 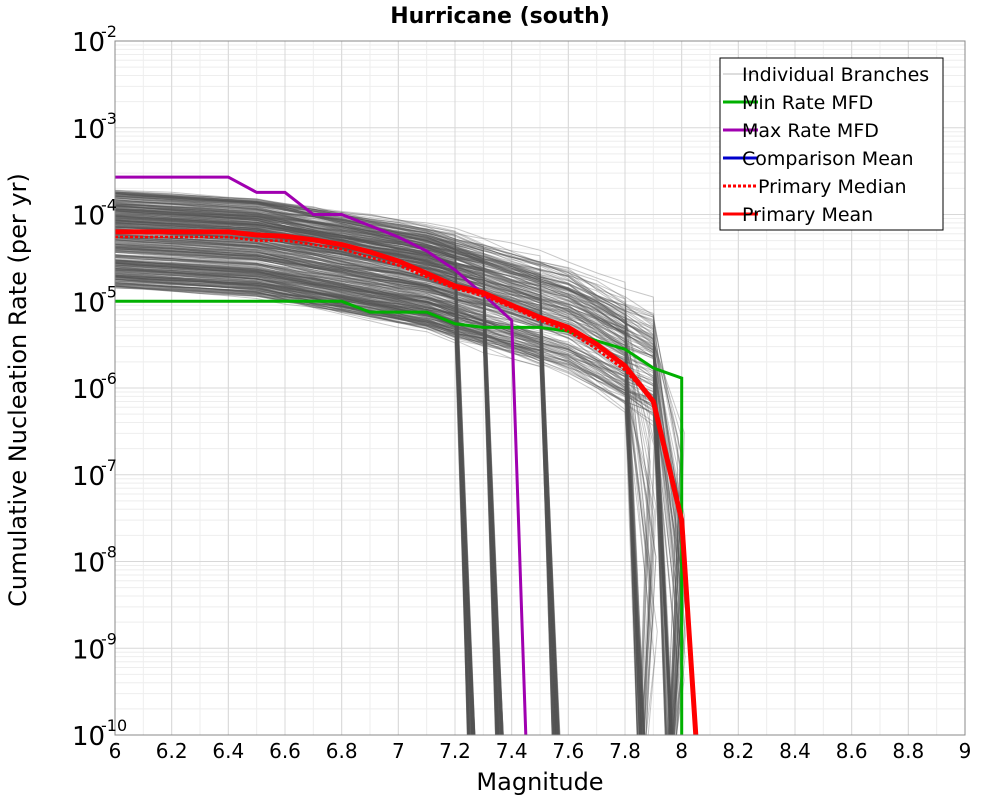 What do you see at coordinates (835, 75) in the screenshot?
I see `legend-label: Individual Branches` at bounding box center [835, 75].